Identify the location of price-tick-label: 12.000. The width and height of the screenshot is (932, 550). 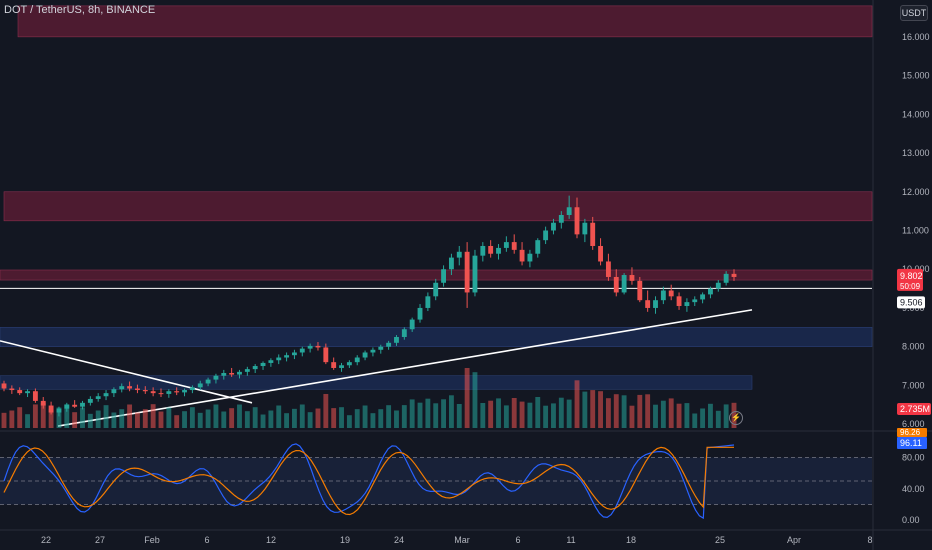
(916, 192).